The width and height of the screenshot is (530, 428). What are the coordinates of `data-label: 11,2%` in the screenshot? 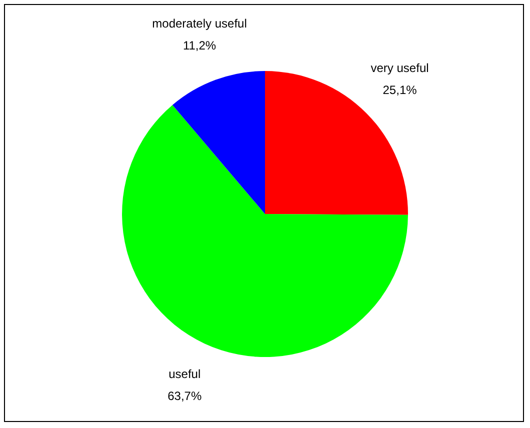 It's located at (199, 45).